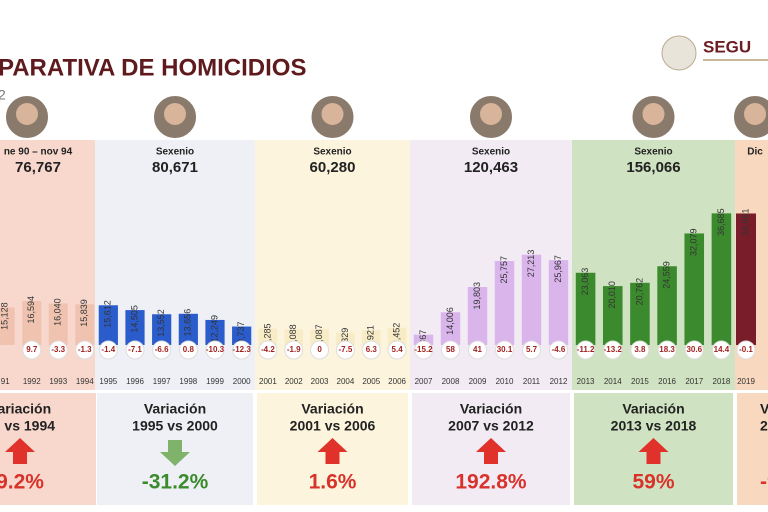 This screenshot has width=768, height=512. Describe the element at coordinates (32, 381) in the screenshot. I see `year-label: 1992` at that location.